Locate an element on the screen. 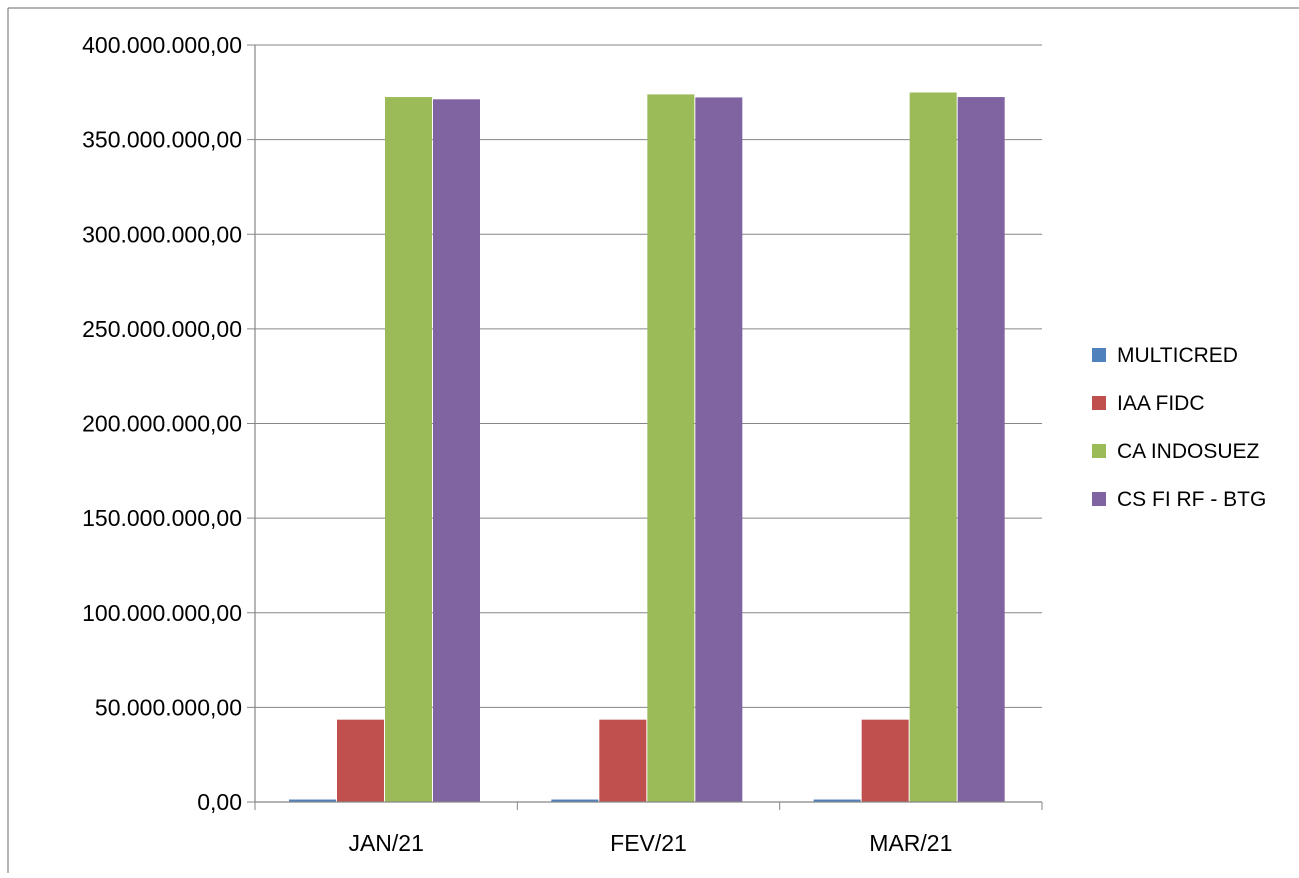  legend-label: CA INDOSUEZ is located at coordinates (1188, 451).